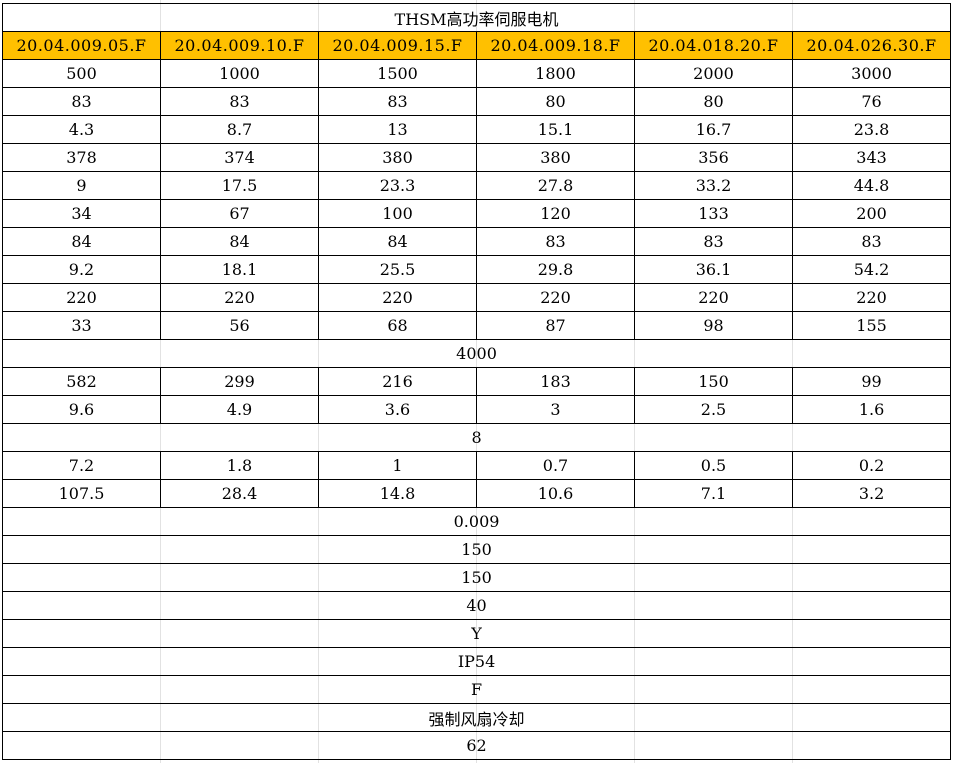 Image resolution: width=954 pixels, height=763 pixels. I want to click on table-row: F, so click(476, 689).